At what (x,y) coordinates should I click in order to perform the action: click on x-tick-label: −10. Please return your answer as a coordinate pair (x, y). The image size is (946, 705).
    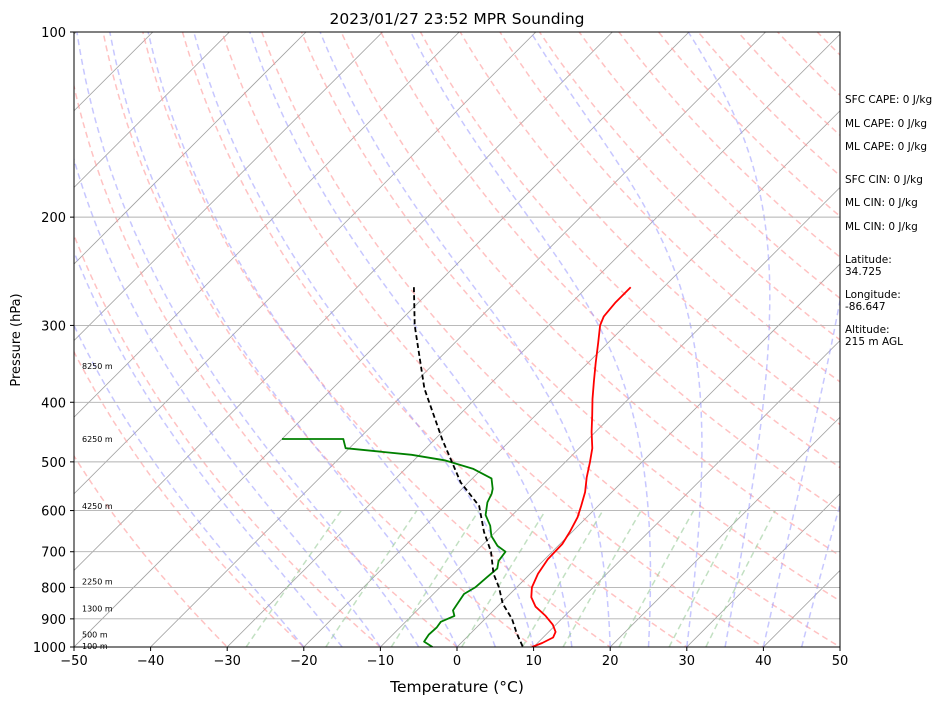
    Looking at the image, I should click on (380, 661).